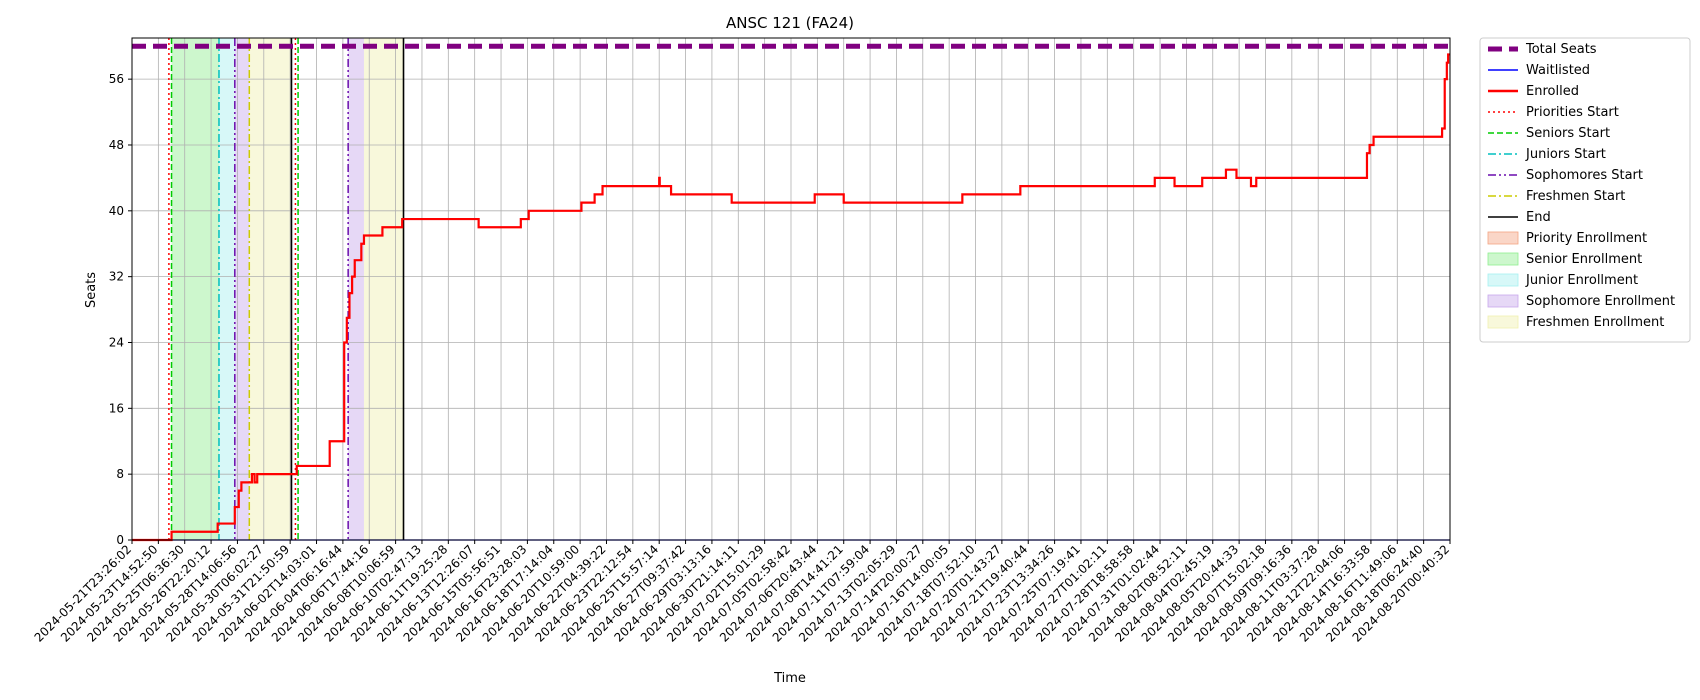 The image size is (1700, 700). What do you see at coordinates (116, 79) in the screenshot?
I see `y-tick-label: 56` at bounding box center [116, 79].